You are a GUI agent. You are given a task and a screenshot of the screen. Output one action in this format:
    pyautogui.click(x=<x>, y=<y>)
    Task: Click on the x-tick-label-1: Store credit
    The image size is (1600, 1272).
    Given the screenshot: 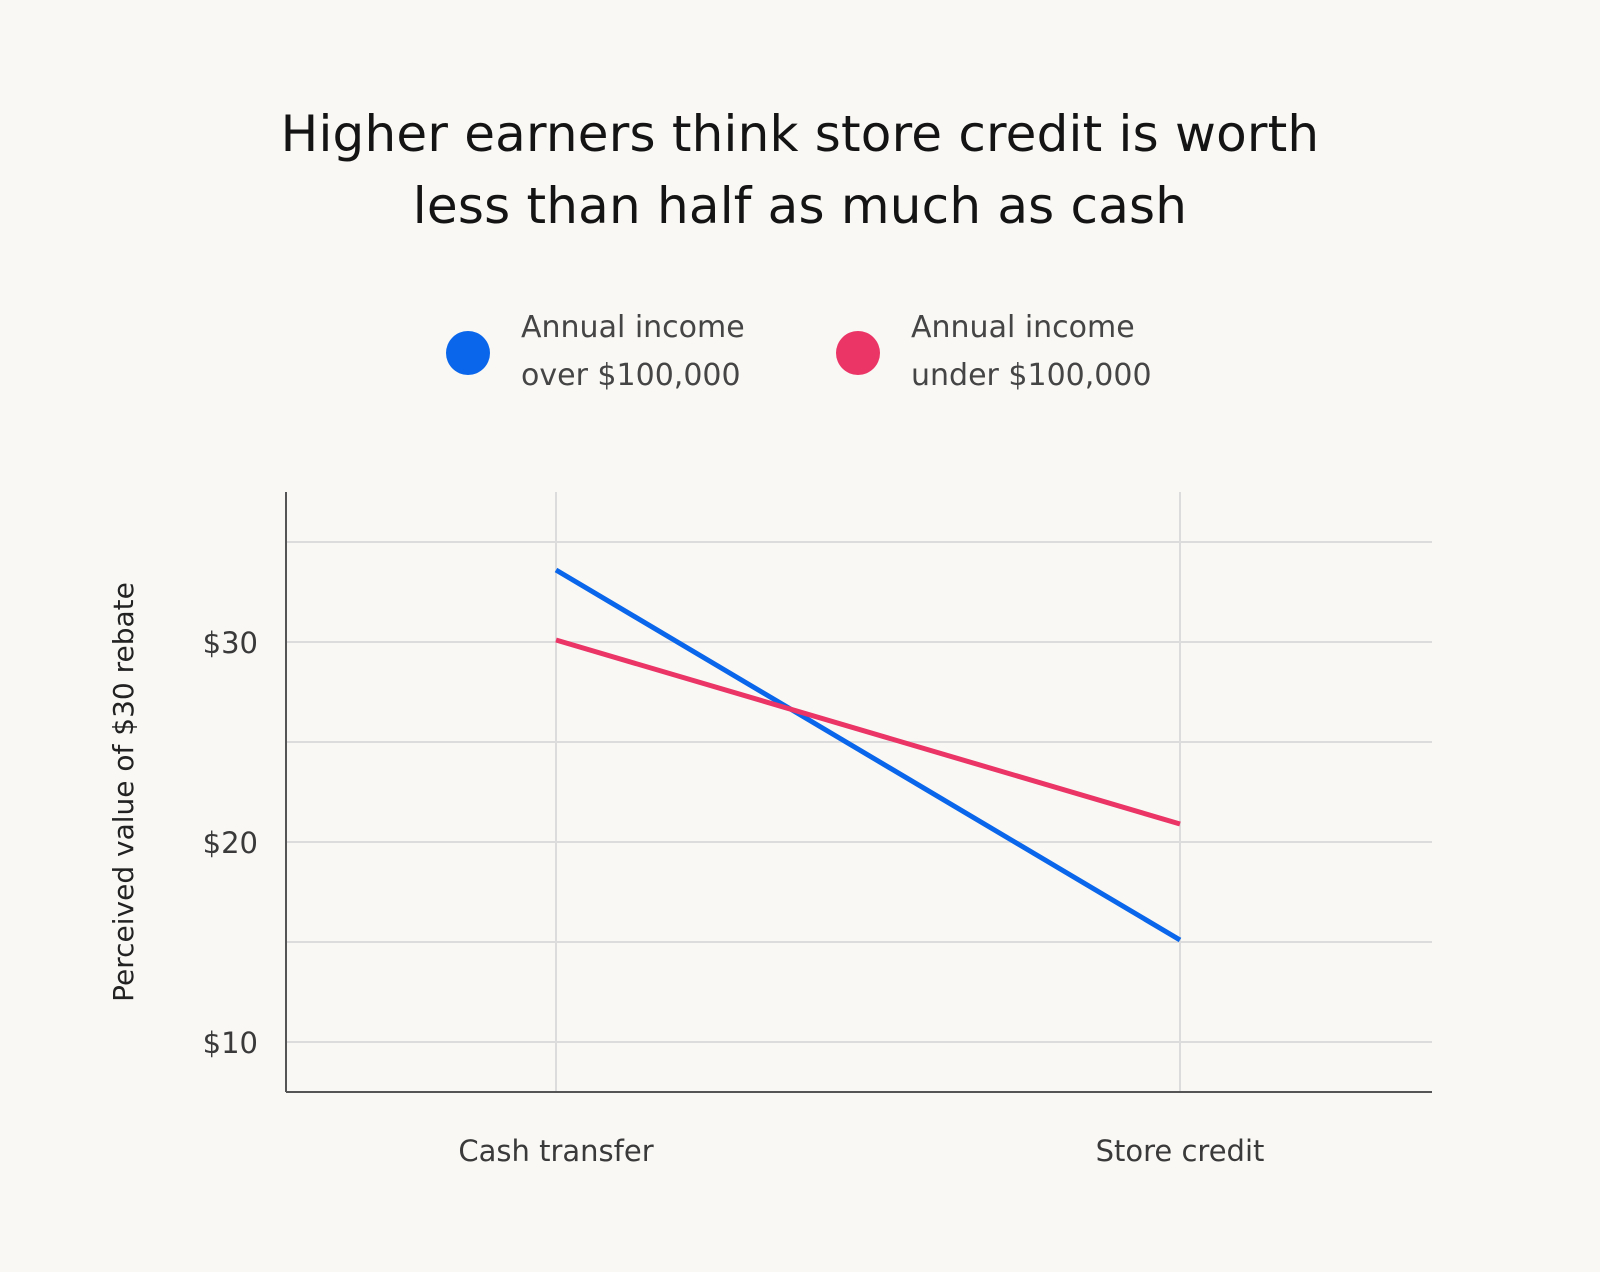 What is the action you would take?
    pyautogui.click(x=1180, y=1151)
    